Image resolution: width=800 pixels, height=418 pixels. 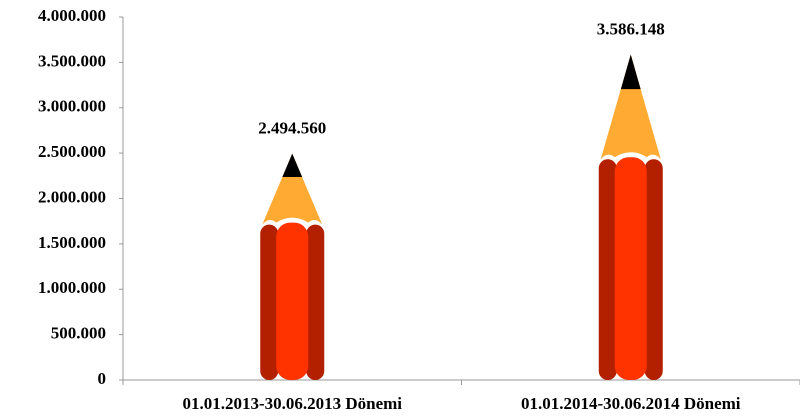 What do you see at coordinates (78, 333) in the screenshot?
I see `y-tick-label: 500.000` at bounding box center [78, 333].